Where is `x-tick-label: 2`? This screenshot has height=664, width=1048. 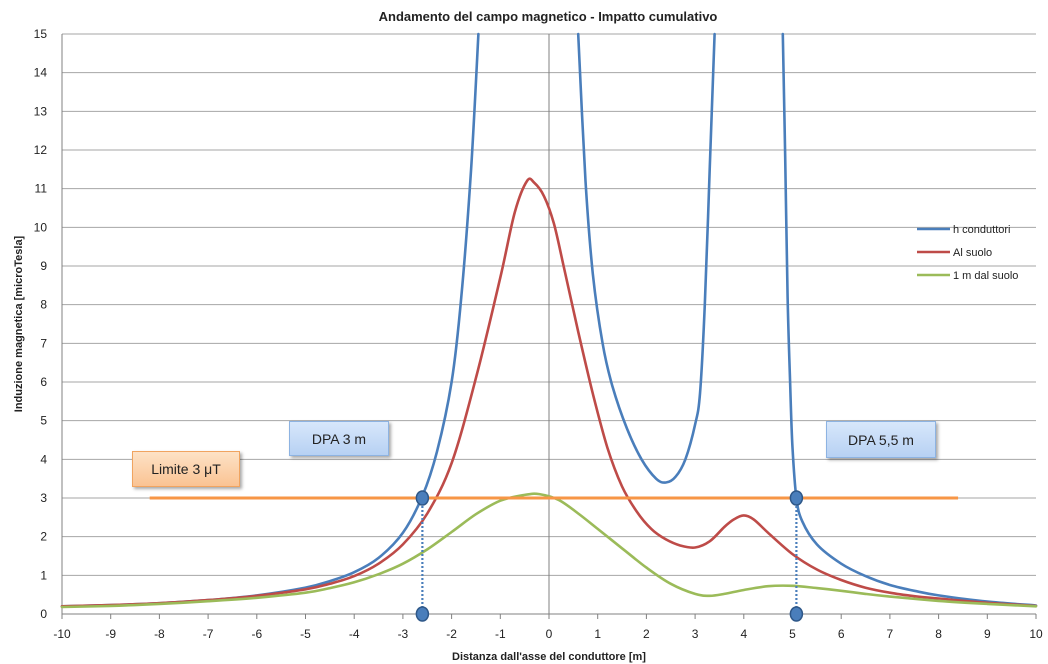
x-tick-label: 2 is located at coordinates (646, 634).